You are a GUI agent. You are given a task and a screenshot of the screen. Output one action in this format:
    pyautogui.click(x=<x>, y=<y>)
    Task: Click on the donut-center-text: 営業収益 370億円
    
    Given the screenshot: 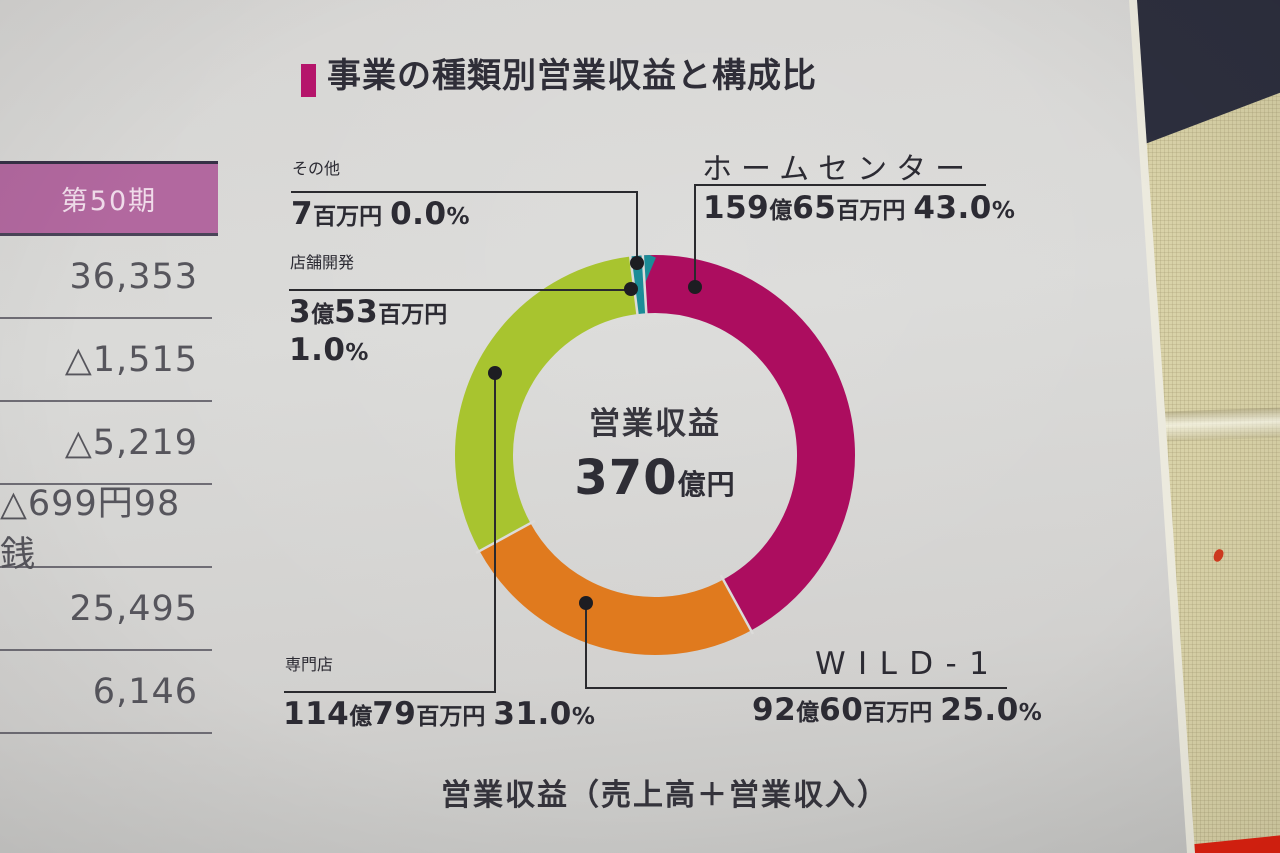 What is the action you would take?
    pyautogui.click(x=655, y=452)
    